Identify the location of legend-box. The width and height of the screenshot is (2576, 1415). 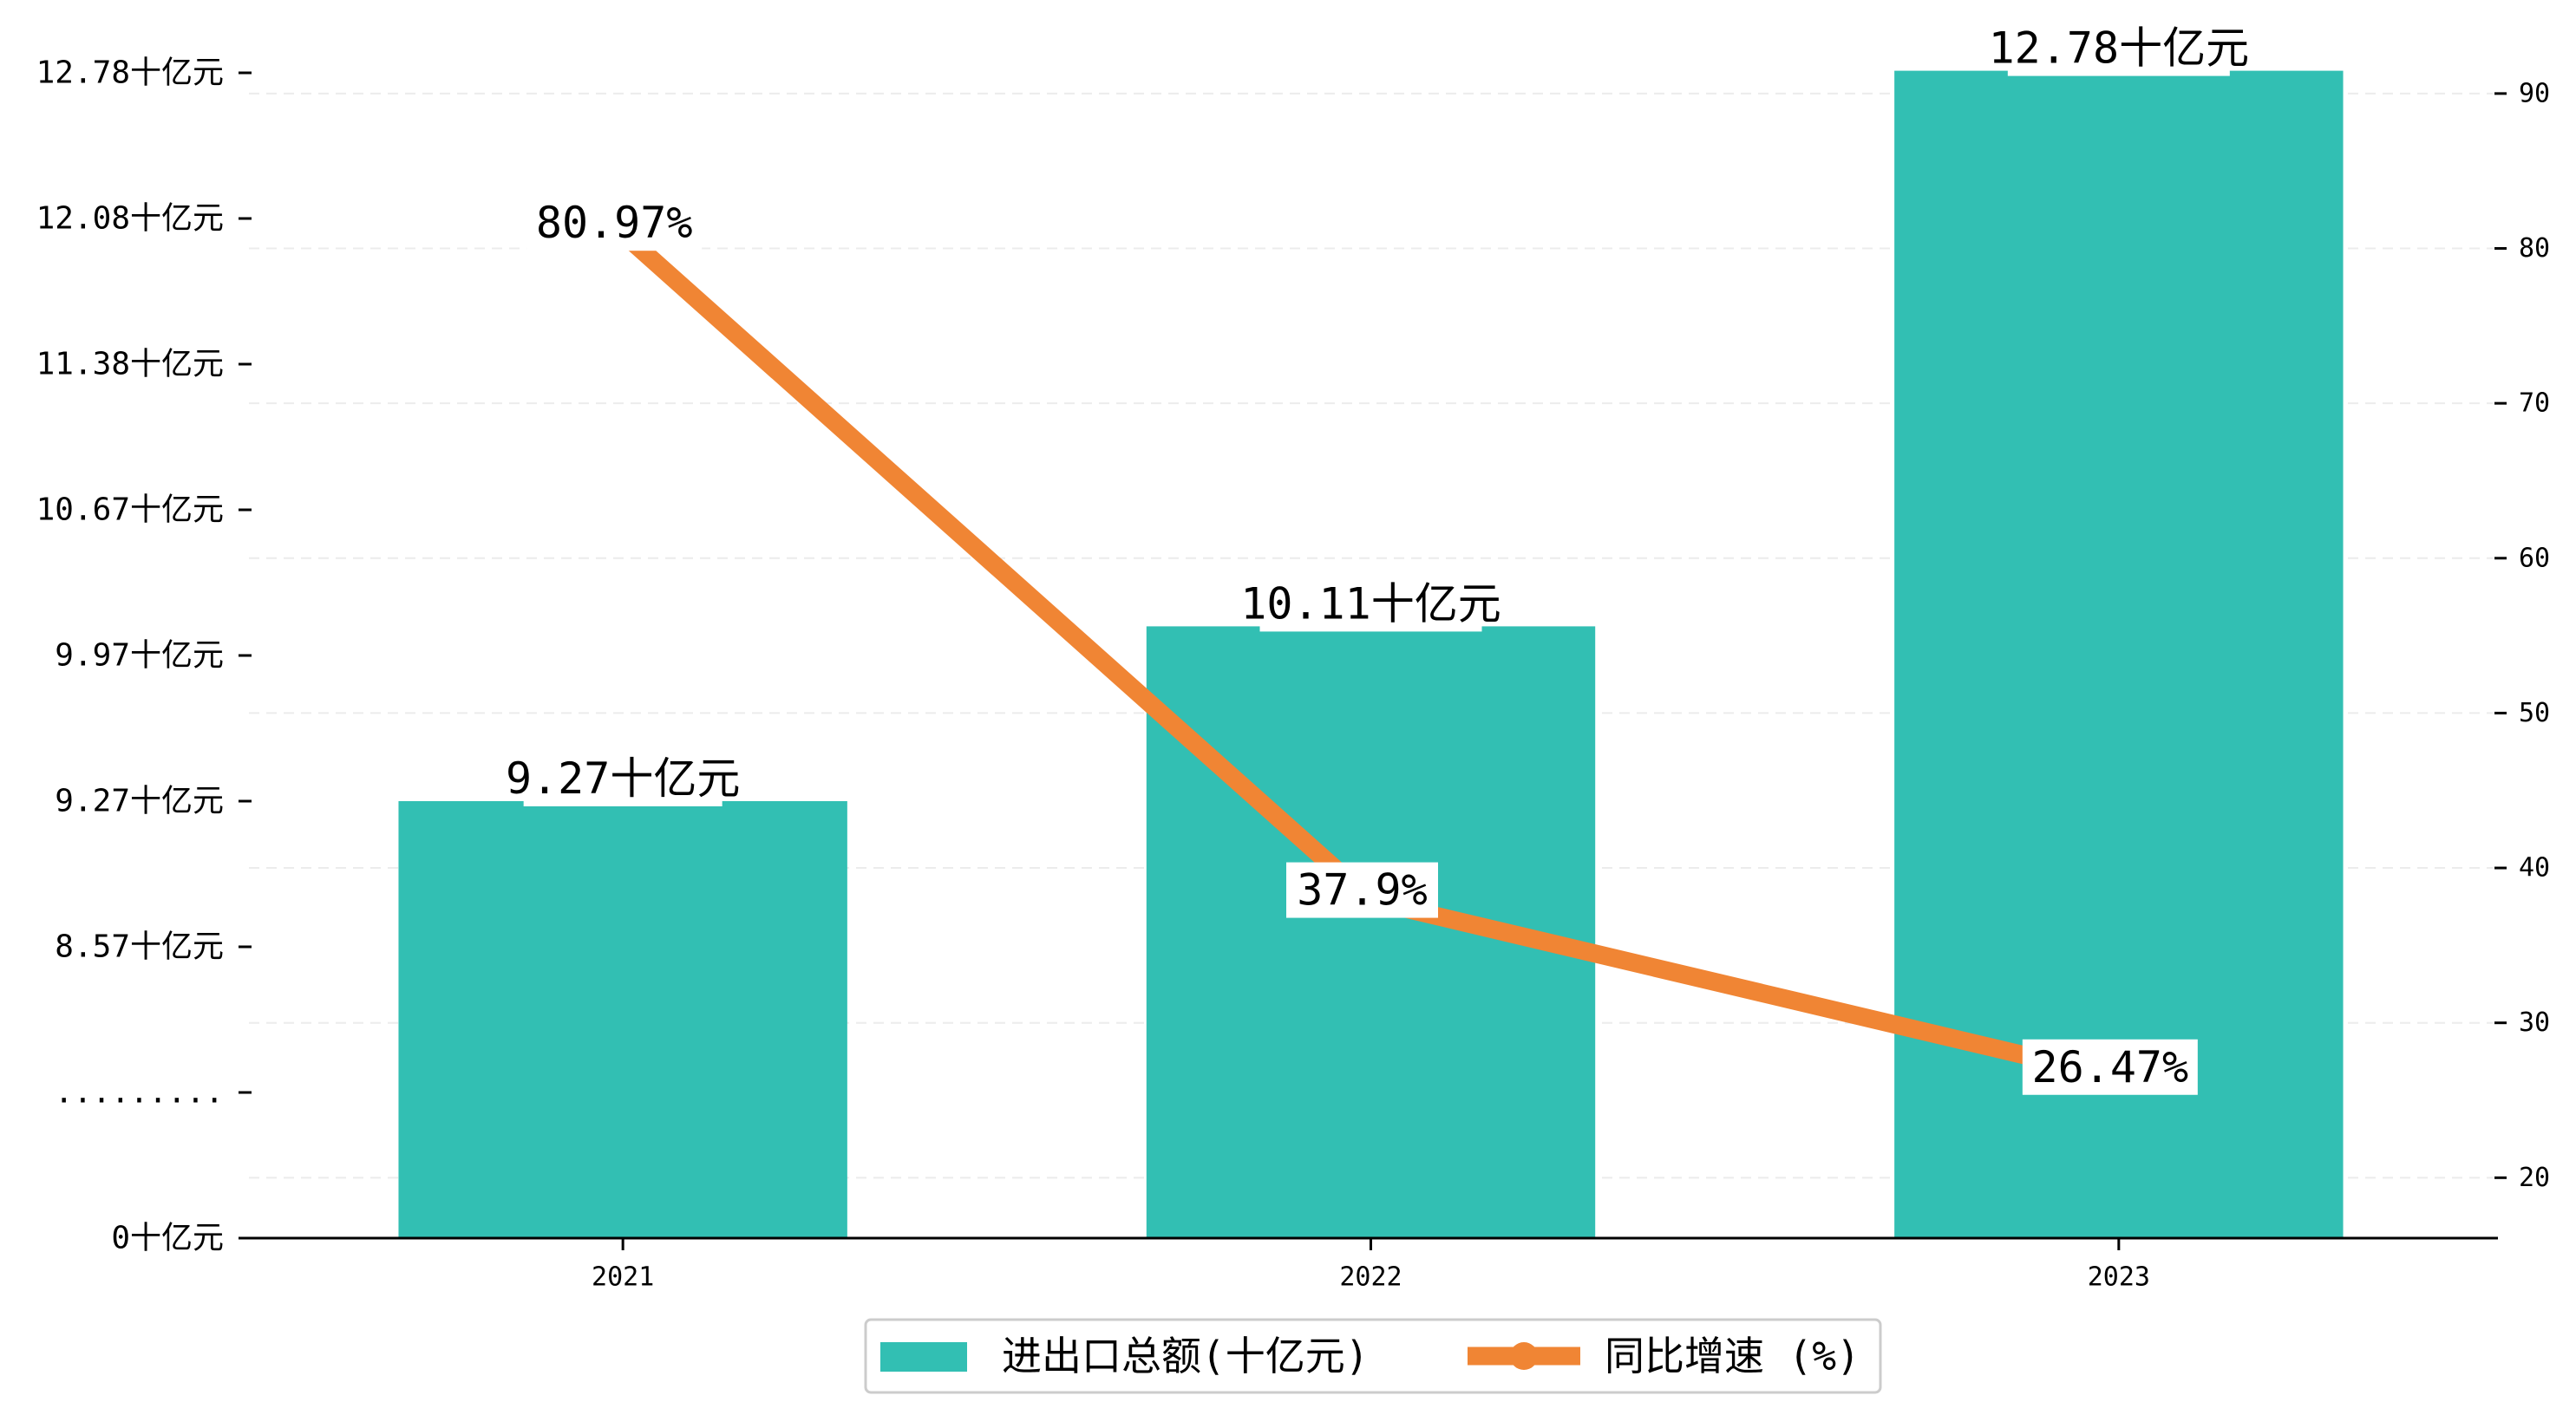
(1373, 1356).